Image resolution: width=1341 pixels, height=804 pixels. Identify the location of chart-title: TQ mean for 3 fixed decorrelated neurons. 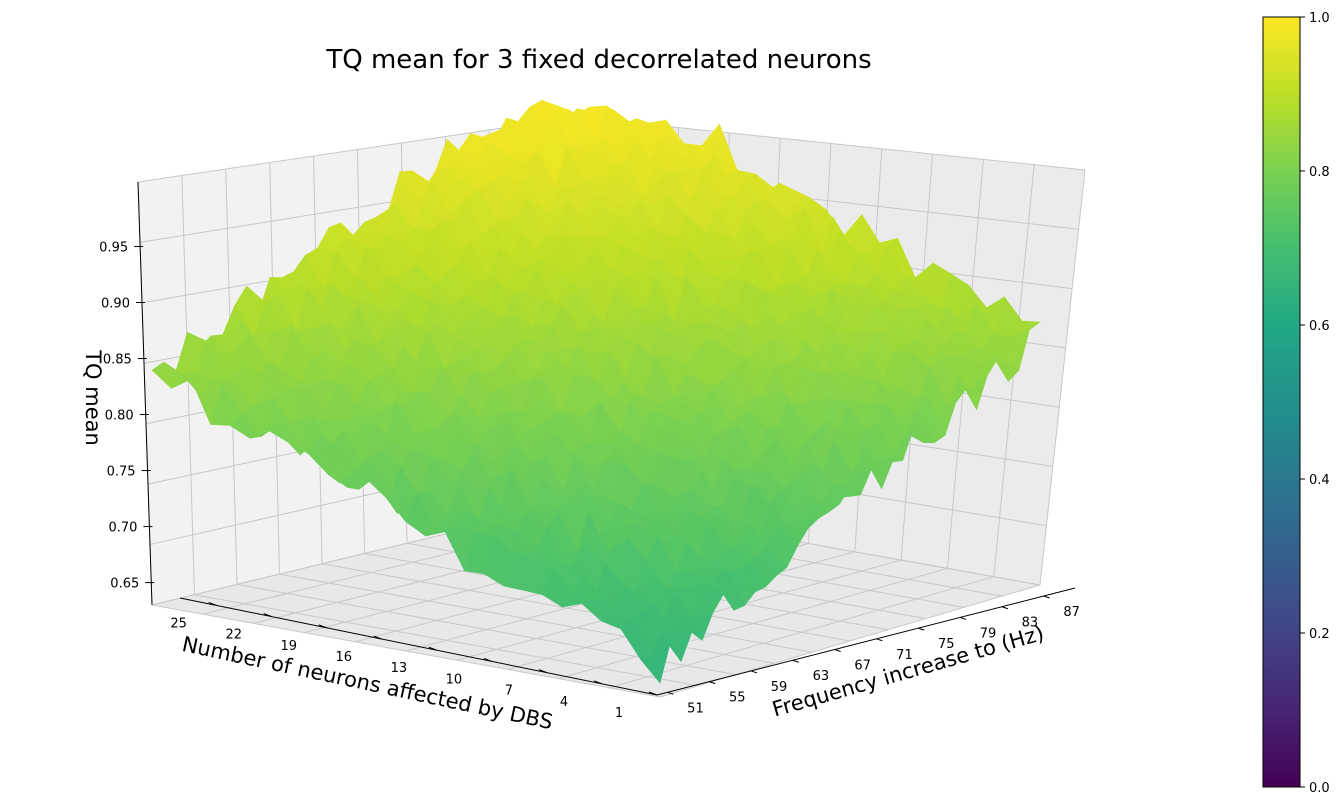
(598, 60).